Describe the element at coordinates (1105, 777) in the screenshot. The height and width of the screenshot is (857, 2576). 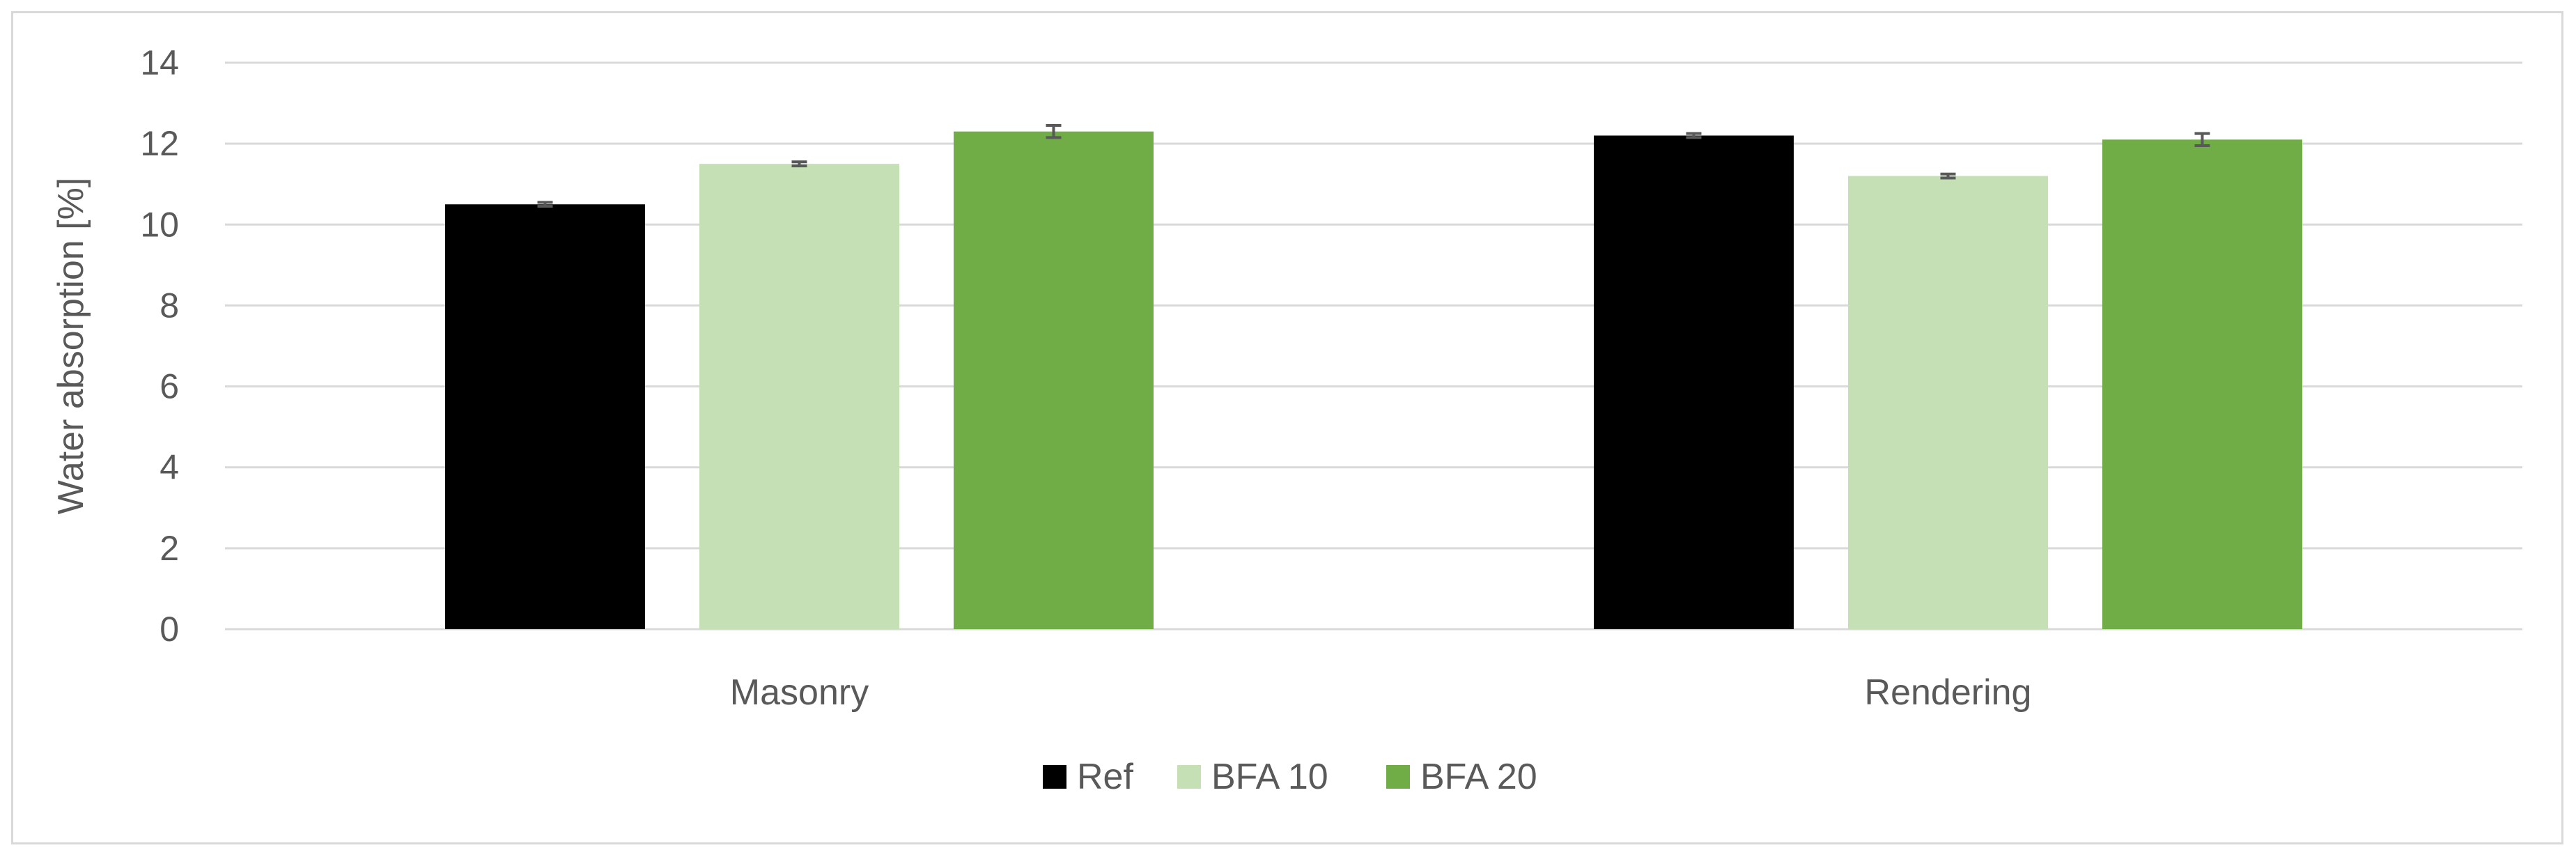
I see `legend-label: Ref` at that location.